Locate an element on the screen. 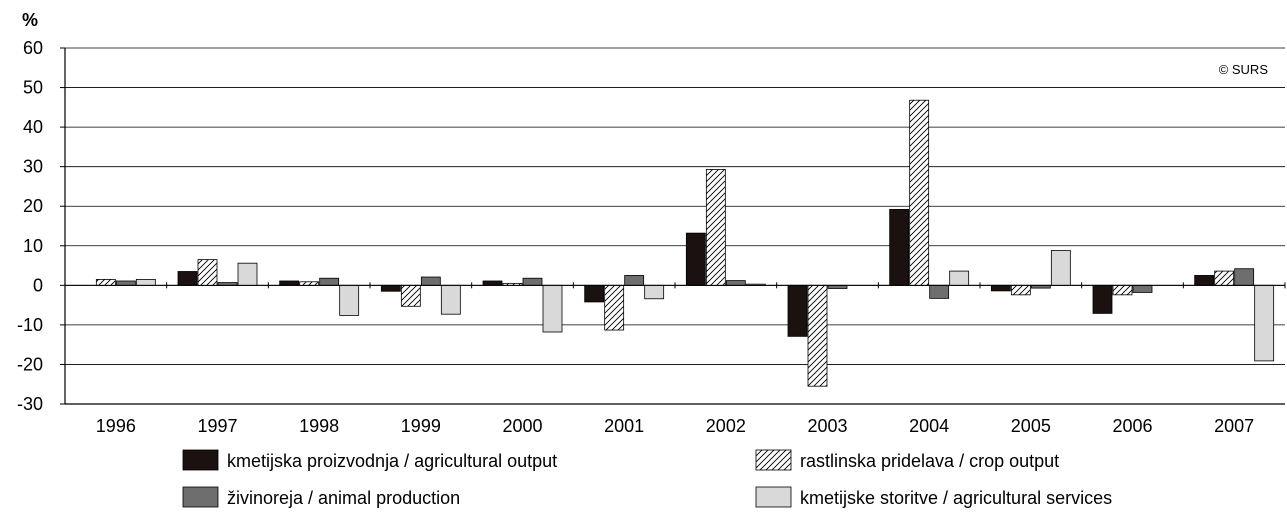  legend-item: rastlinska pridelava / crop output is located at coordinates (907, 460).